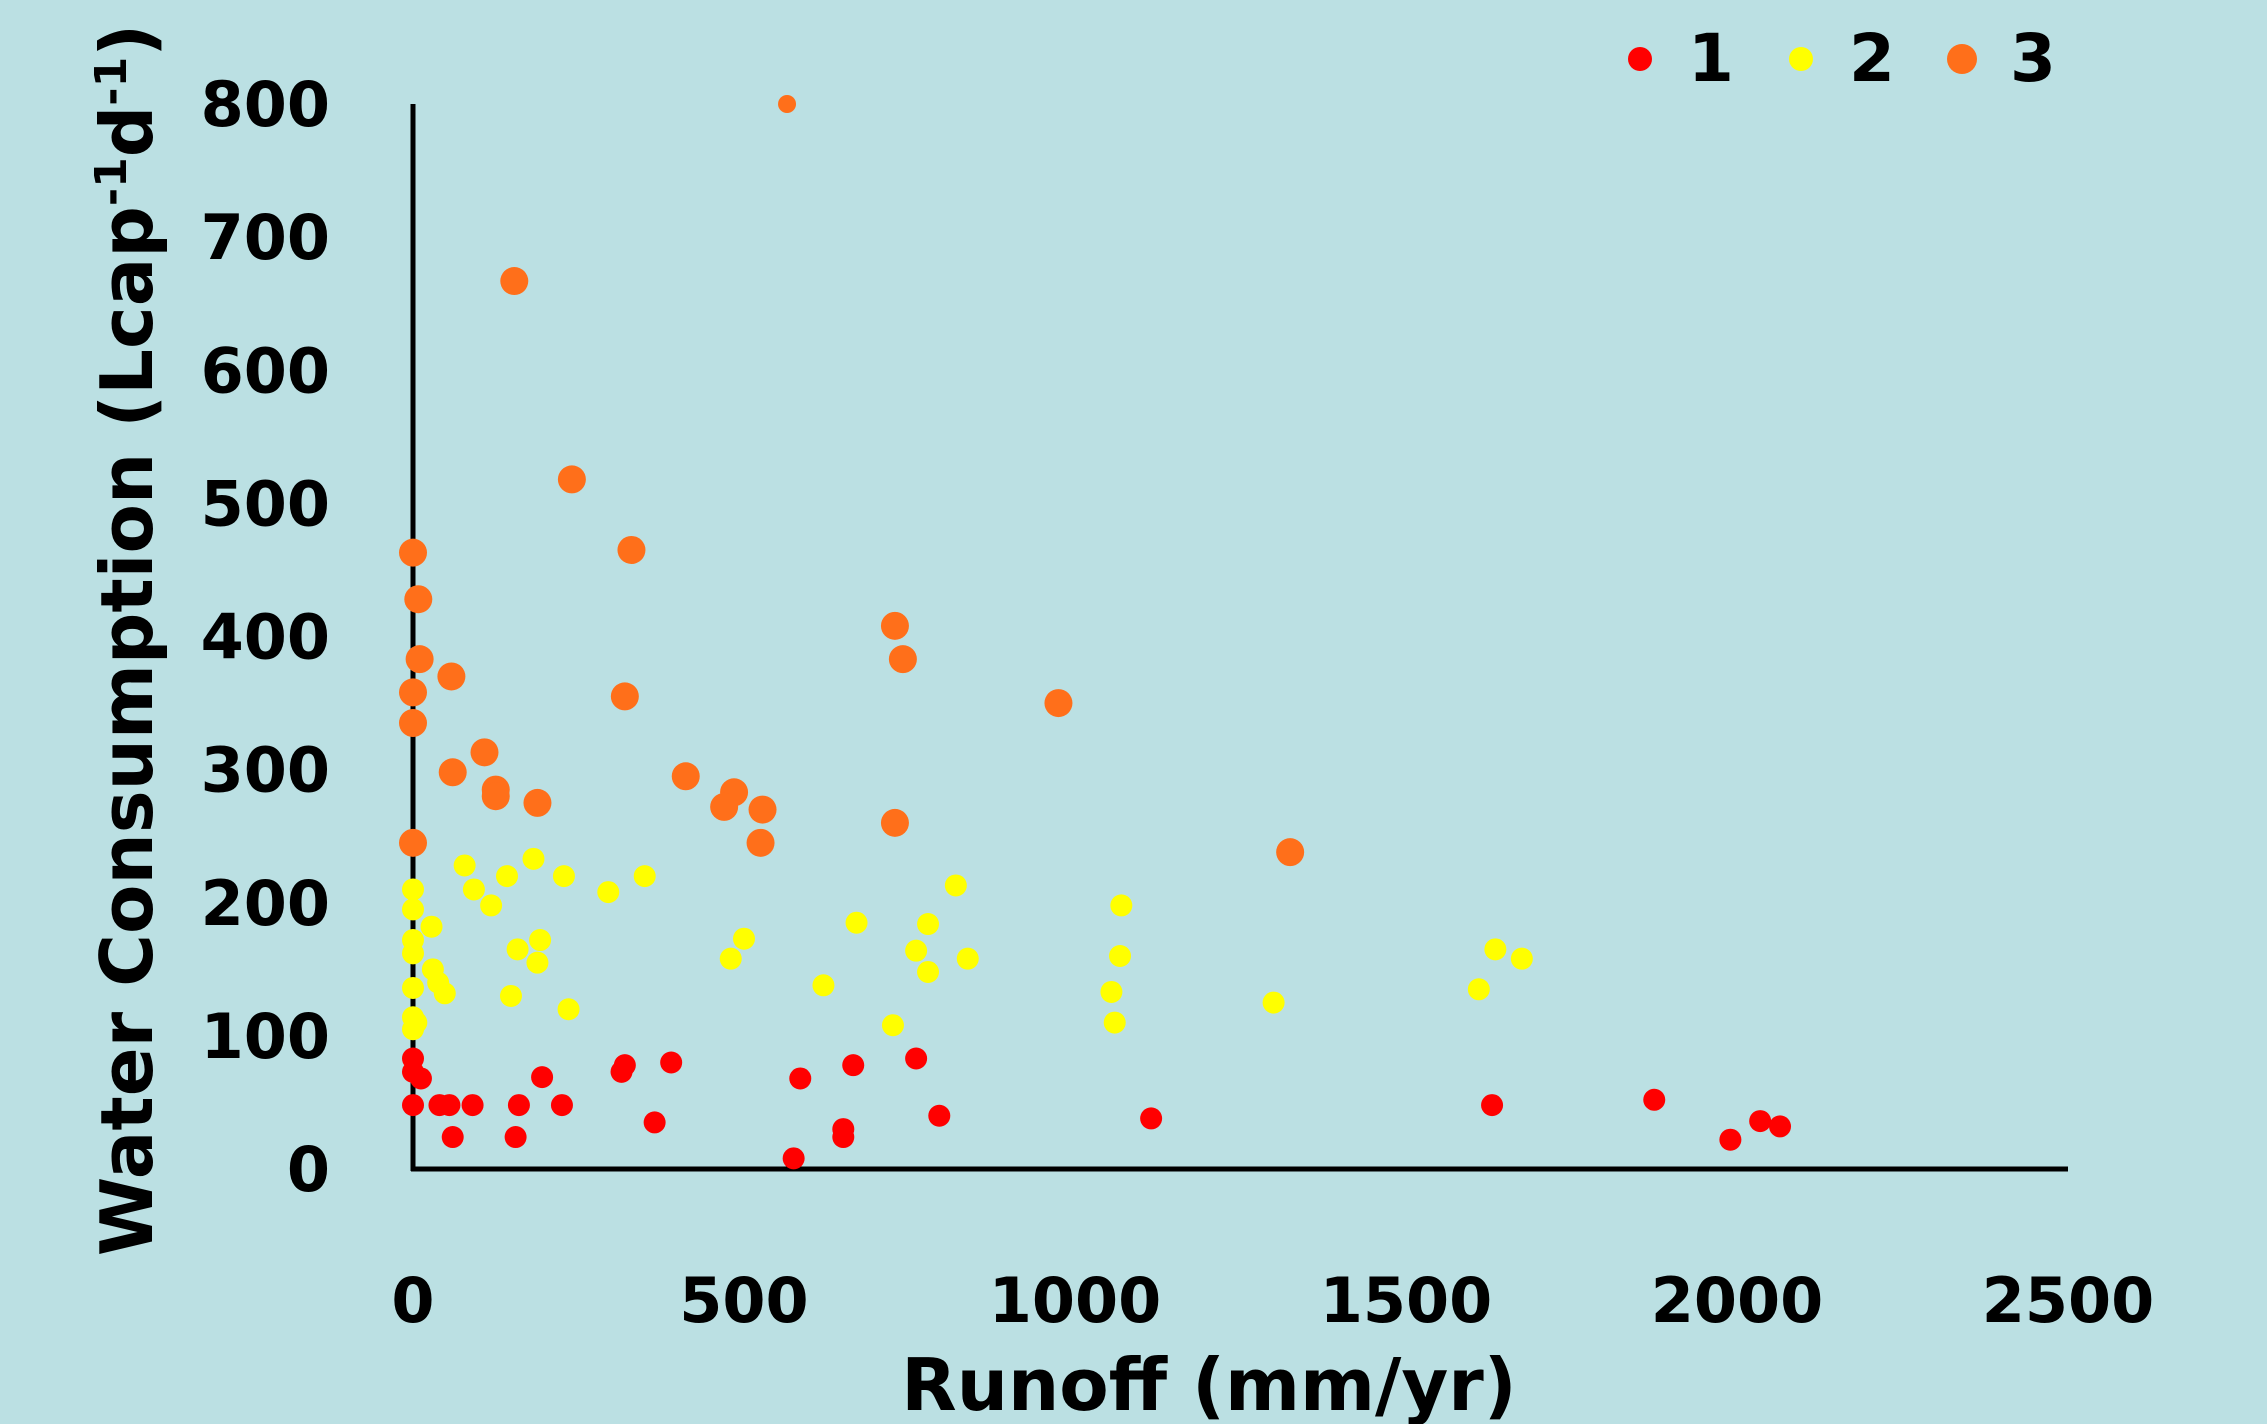 The width and height of the screenshot is (2267, 1424). I want to click on y-tick-label: 500, so click(265, 503).